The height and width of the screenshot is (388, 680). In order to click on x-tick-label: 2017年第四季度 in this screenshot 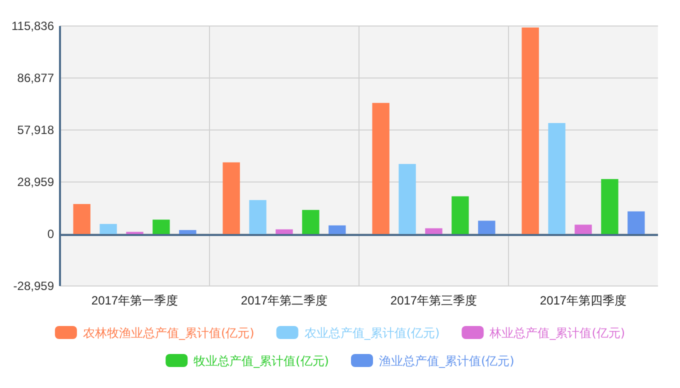, I will do `click(583, 301)`.